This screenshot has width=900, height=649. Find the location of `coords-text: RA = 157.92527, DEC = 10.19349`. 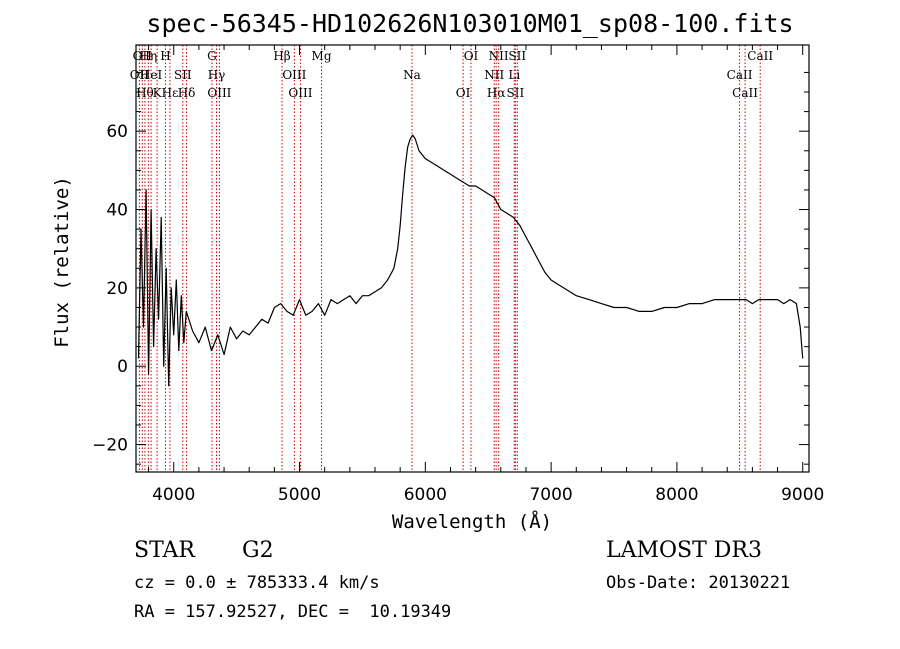

coords-text: RA = 157.92527, DEC = 10.19349 is located at coordinates (293, 612).